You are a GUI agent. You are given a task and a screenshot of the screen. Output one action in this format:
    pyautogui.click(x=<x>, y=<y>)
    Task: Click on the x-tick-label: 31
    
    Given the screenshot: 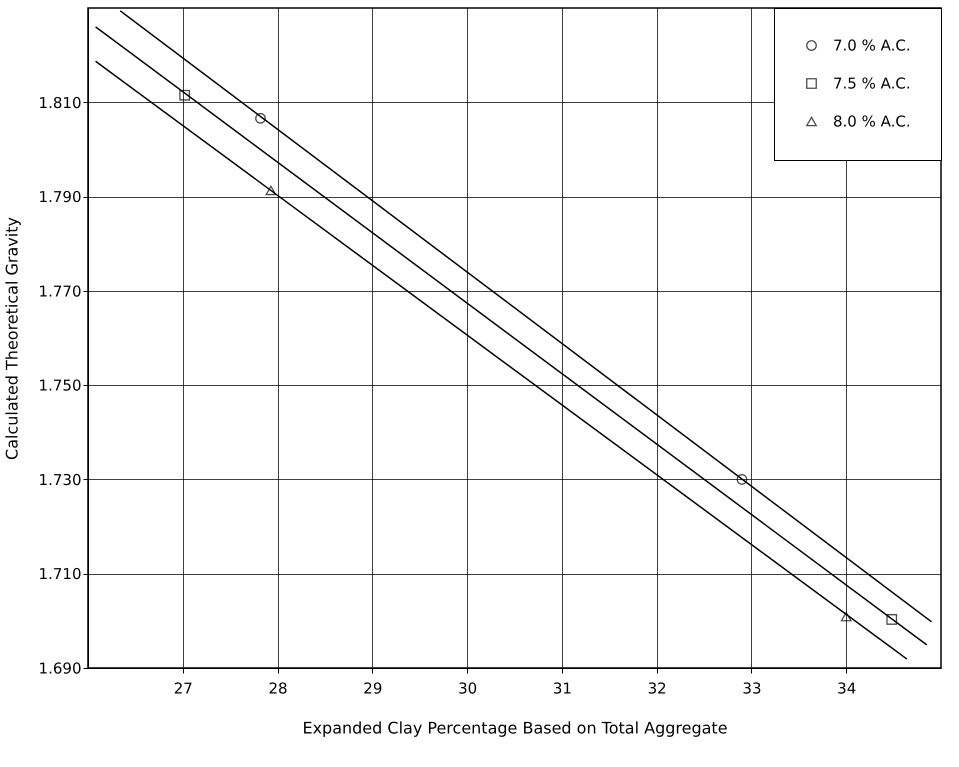 What is the action you would take?
    pyautogui.click(x=562, y=689)
    